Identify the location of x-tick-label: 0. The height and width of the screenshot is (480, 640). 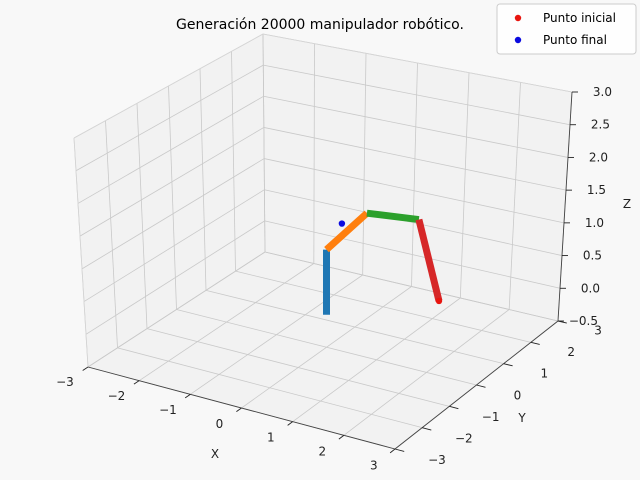
(220, 424).